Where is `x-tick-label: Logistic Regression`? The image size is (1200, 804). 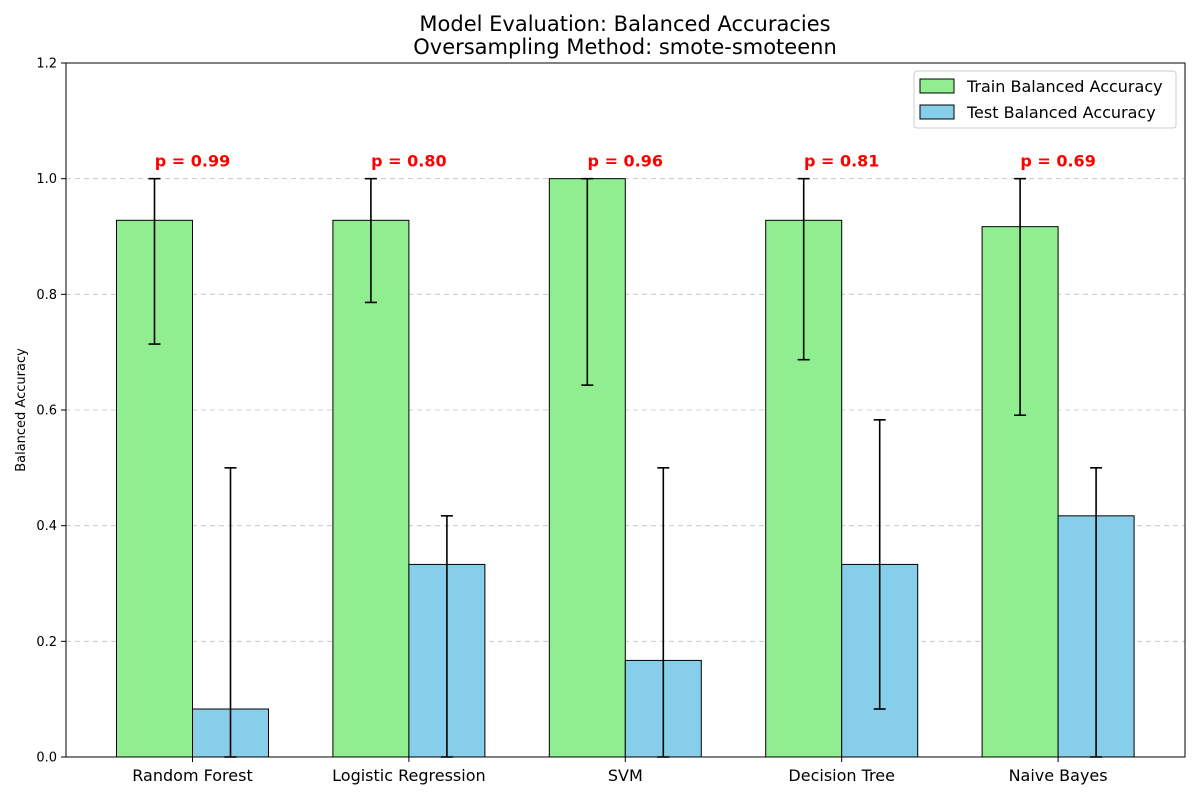
x-tick-label: Logistic Regression is located at coordinates (408, 775).